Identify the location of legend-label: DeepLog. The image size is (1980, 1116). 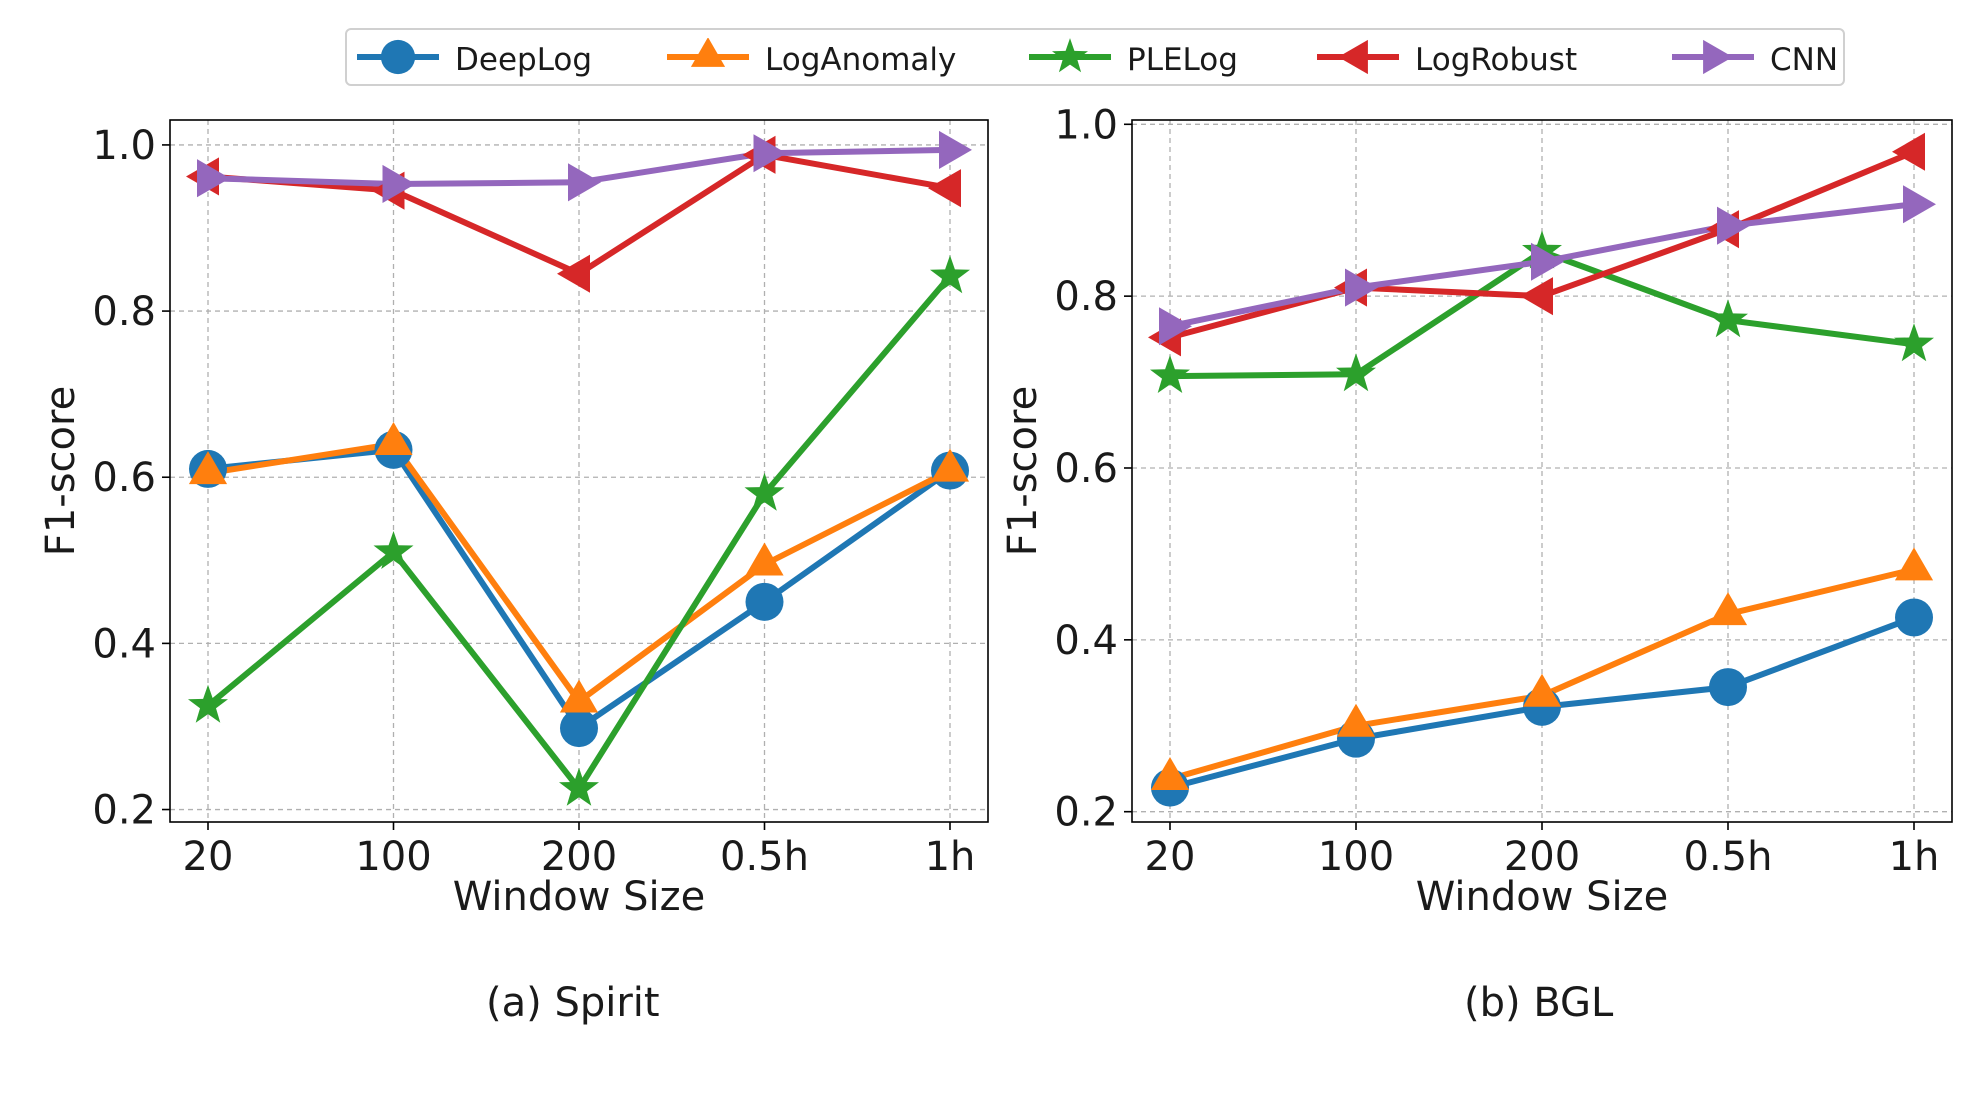
(524, 60).